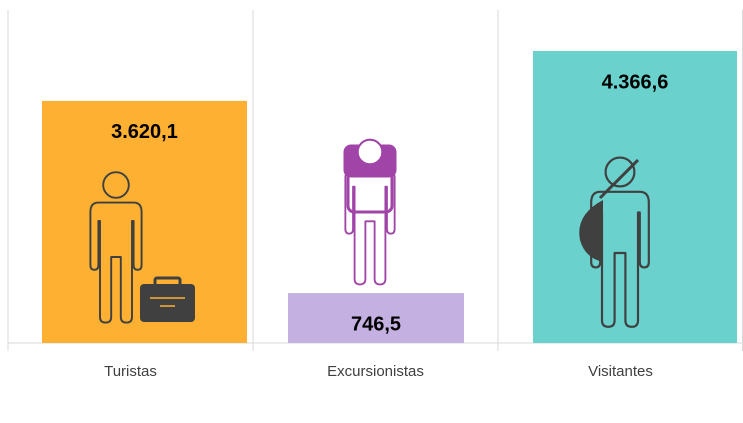  I want to click on value-label: 3.620,1, so click(144, 132).